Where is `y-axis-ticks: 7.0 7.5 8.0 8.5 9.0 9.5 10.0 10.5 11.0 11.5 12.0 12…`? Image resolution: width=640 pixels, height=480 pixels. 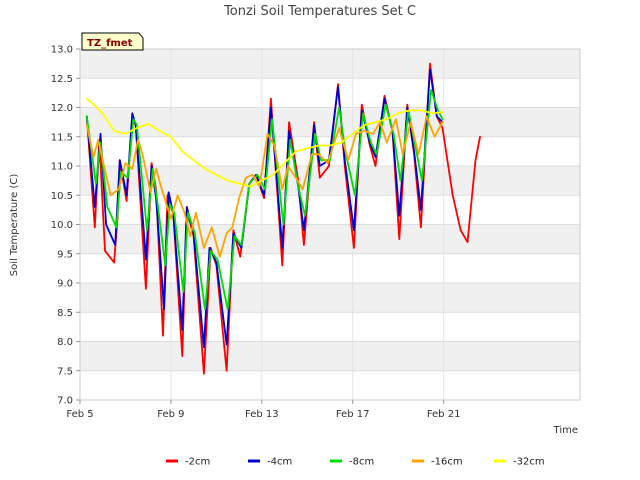
y-axis-ticks: 7.0 7.5 8.0 8.5 9.0 9.5 10.0 10.5 11.0 11.5 12.0 12… is located at coordinates (65, 226).